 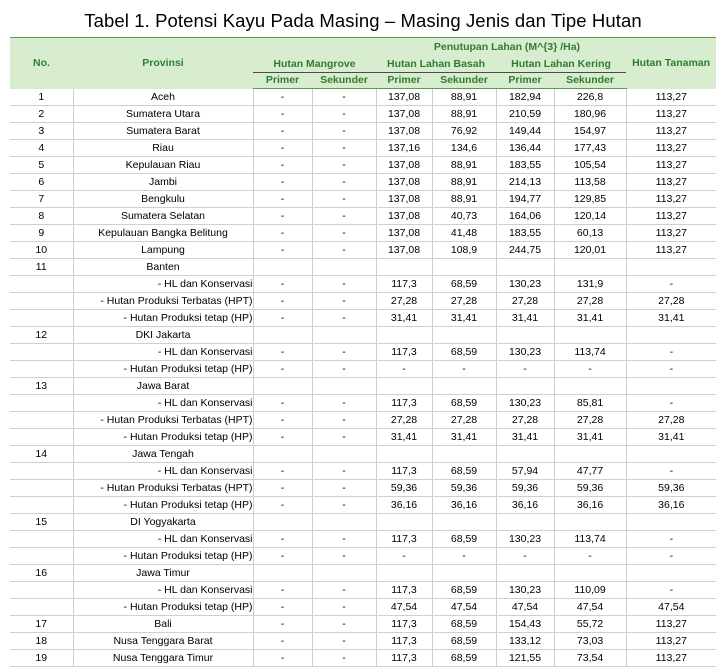 I want to click on cell-value: 210,59, so click(x=525, y=114).